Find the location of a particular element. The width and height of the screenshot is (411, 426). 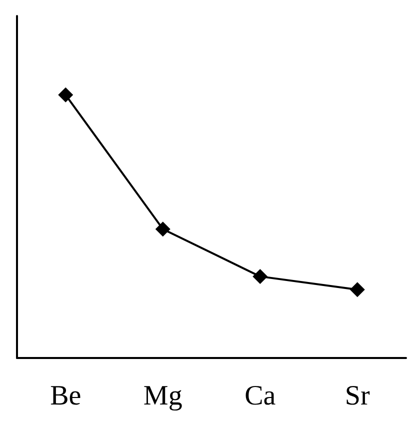

x-tick-label: Sr is located at coordinates (357, 396).